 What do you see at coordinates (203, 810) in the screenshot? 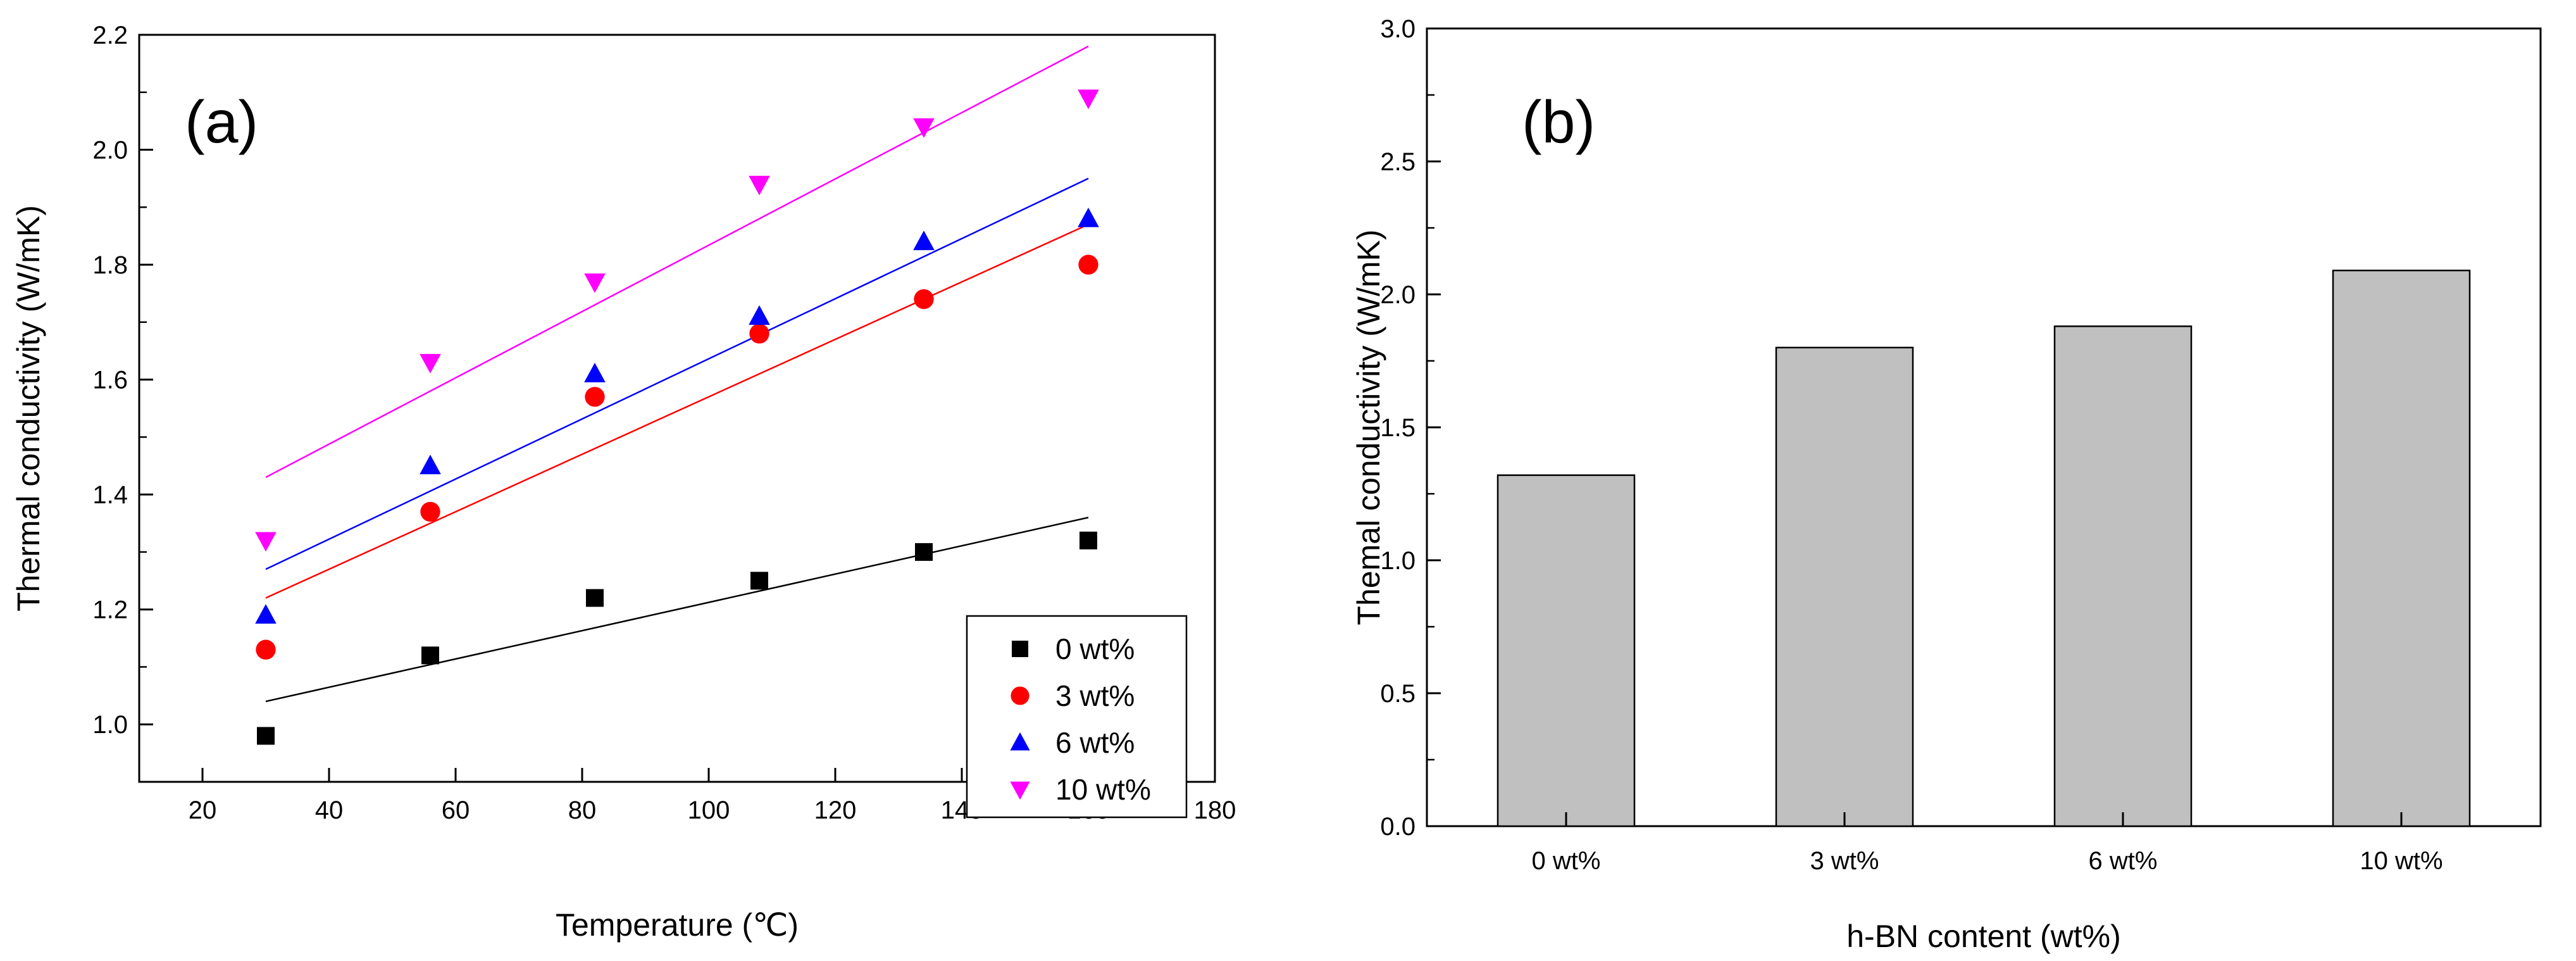
I see `x-tick-label: 20` at bounding box center [203, 810].